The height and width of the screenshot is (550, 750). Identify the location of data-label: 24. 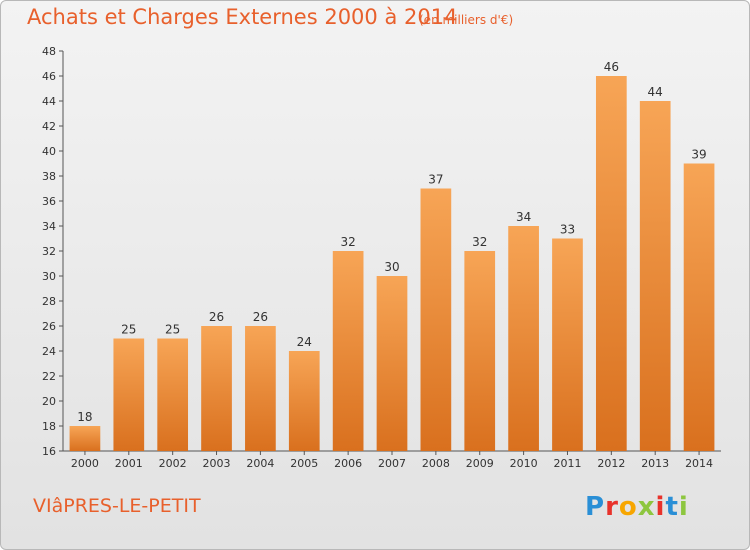
(304, 342).